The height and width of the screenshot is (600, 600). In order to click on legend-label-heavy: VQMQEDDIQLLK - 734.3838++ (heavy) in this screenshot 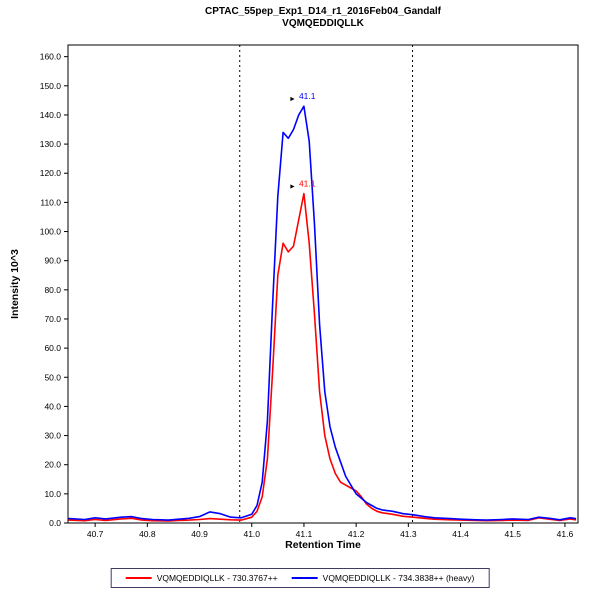, I will do `click(398, 578)`.